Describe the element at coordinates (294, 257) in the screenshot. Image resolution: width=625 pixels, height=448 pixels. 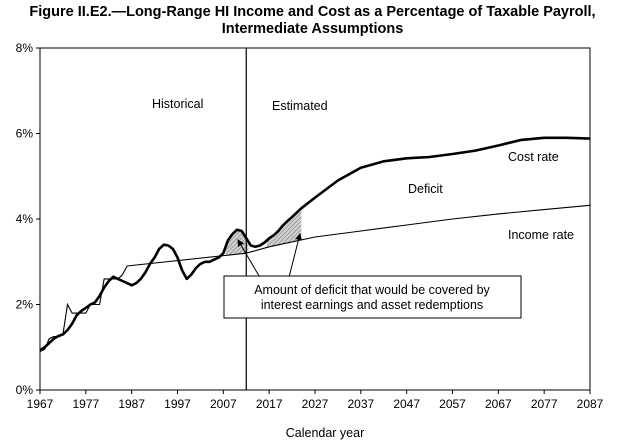
I see `callout-arrow-estimated` at that location.